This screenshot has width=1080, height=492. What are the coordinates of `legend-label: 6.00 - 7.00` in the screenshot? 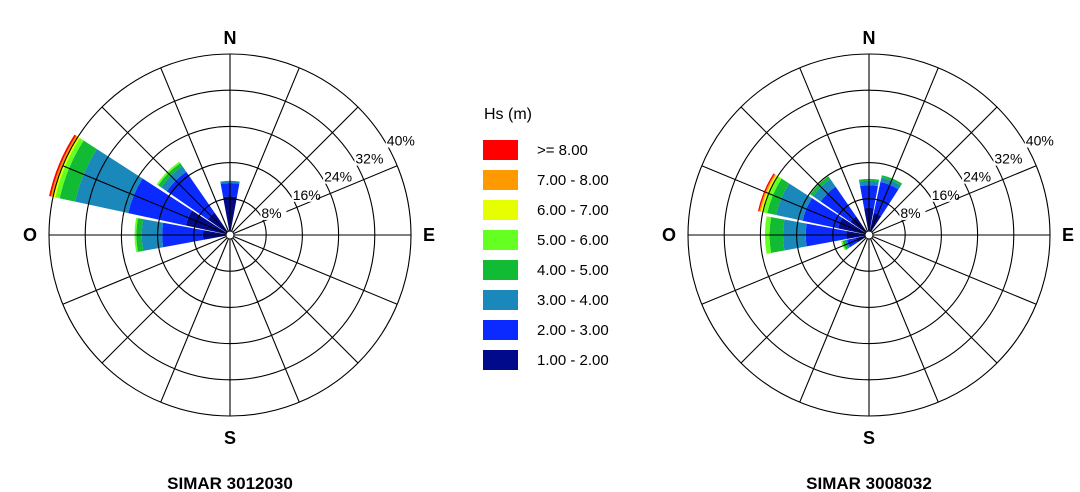 It's located at (573, 210).